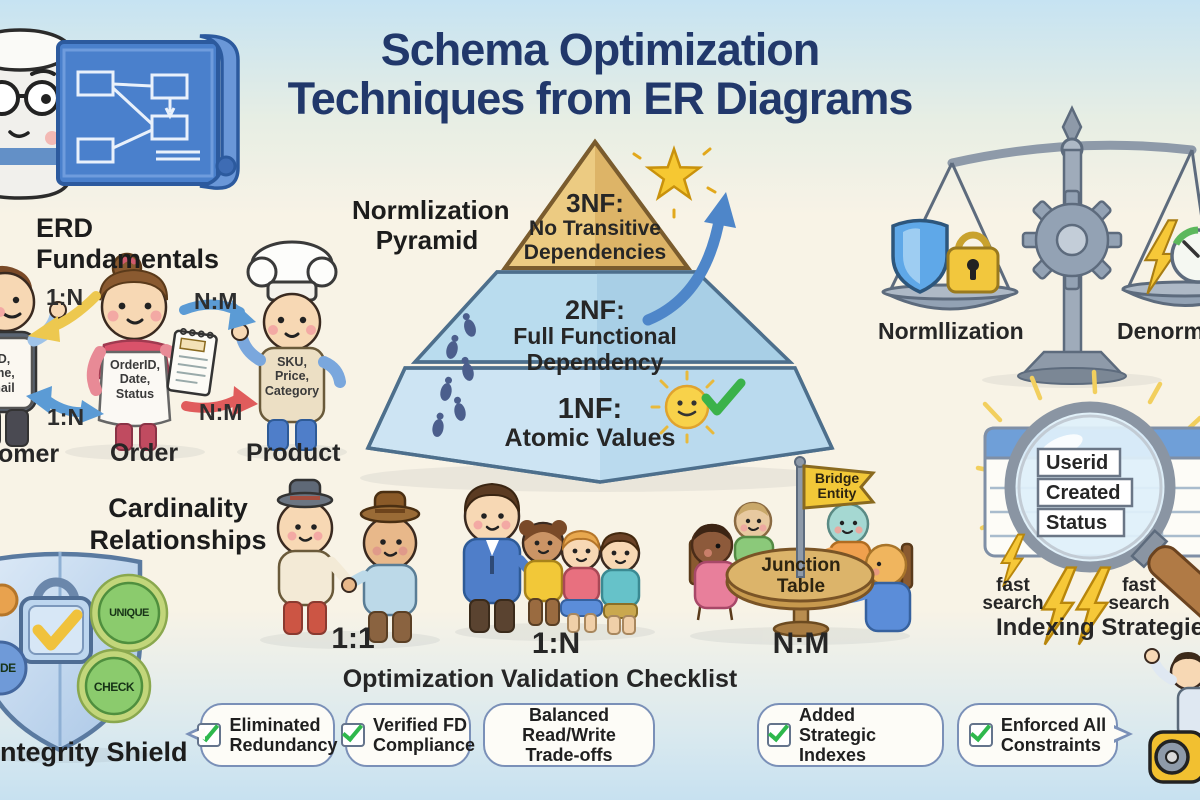 This screenshot has width=1200, height=800. I want to click on bridge-entity-label: Bridge Entity, so click(837, 485).